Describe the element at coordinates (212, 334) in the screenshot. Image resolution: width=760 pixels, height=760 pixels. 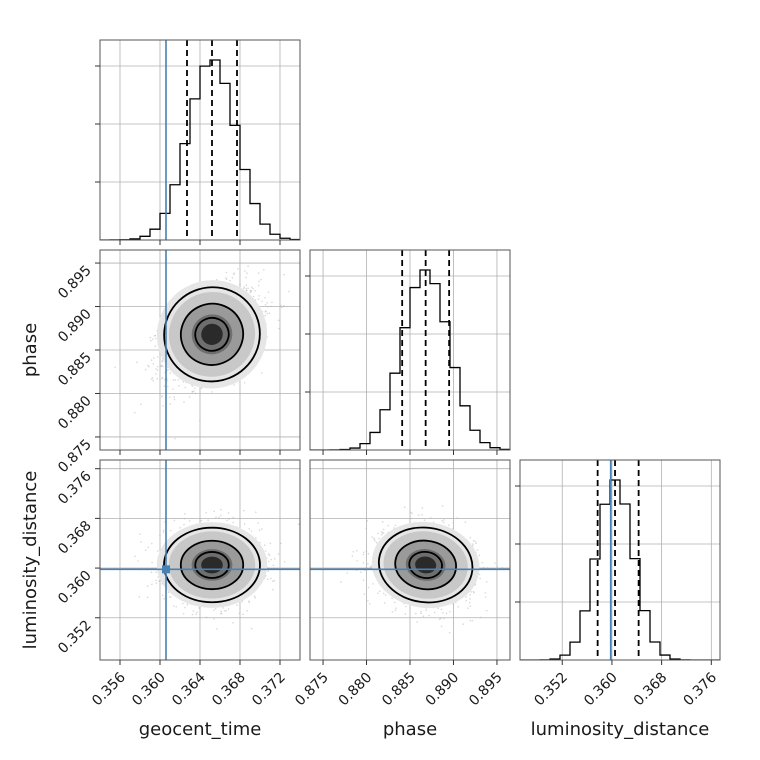
I see `contour-line` at that location.